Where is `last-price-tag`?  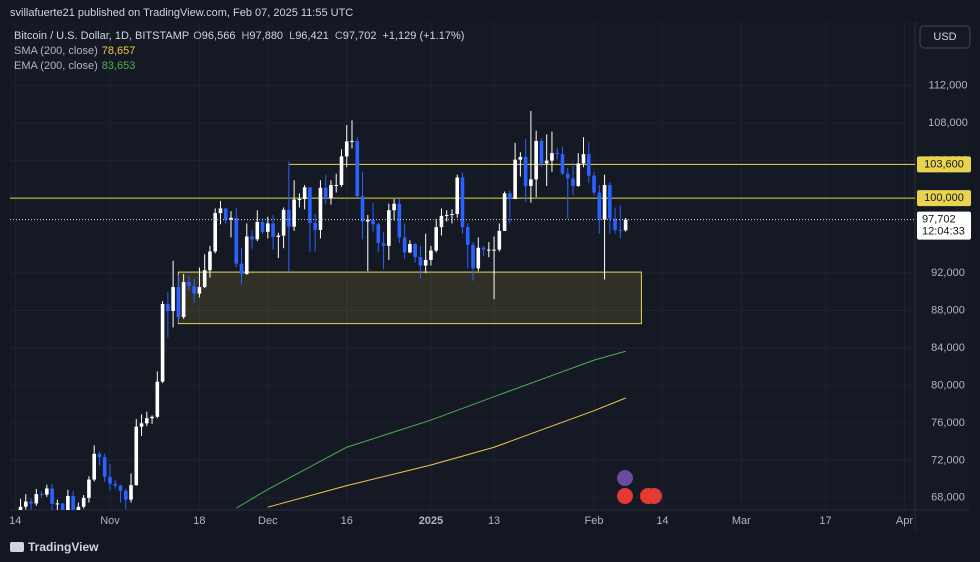 last-price-tag is located at coordinates (944, 225).